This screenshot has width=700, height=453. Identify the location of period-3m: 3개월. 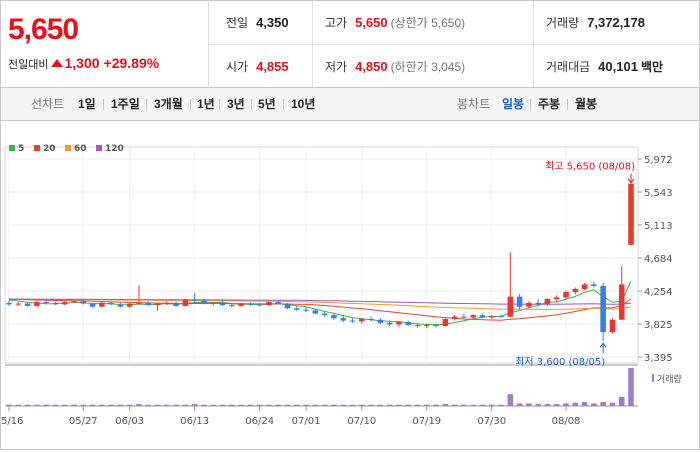
(168, 104).